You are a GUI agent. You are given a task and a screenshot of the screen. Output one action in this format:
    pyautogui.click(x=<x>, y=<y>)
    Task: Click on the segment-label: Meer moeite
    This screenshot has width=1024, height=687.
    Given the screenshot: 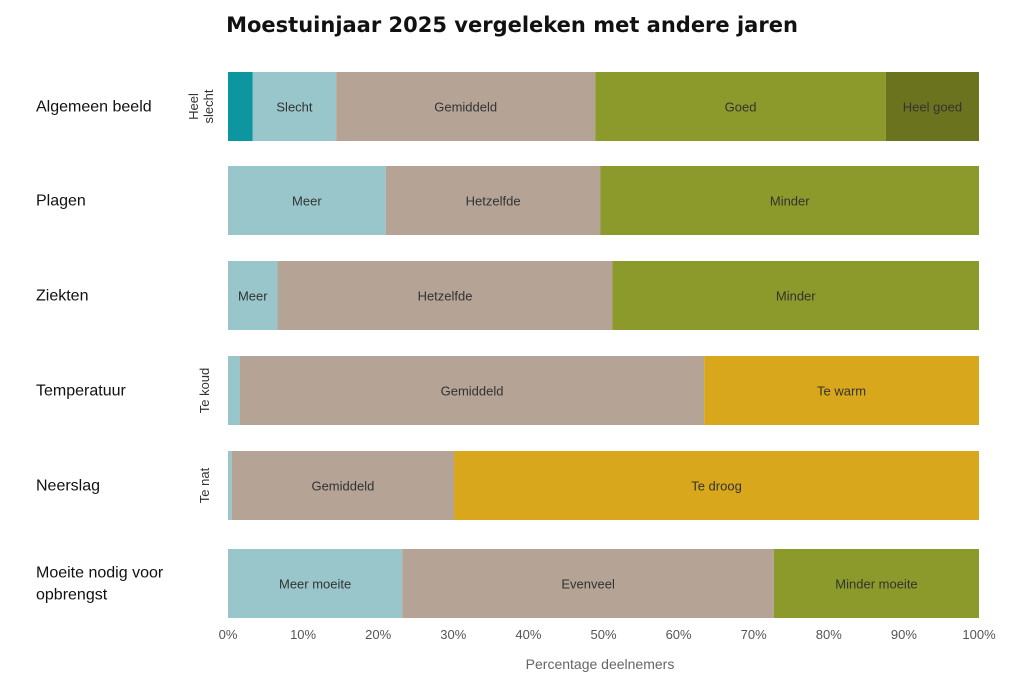 What is the action you would take?
    pyautogui.click(x=315, y=584)
    